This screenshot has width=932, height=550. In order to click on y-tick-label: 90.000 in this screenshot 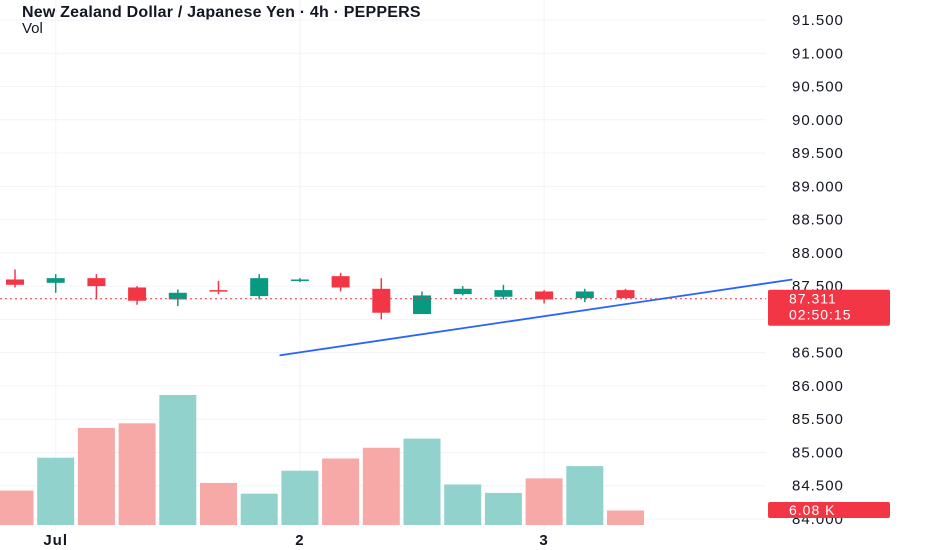, I will do `click(818, 120)`.